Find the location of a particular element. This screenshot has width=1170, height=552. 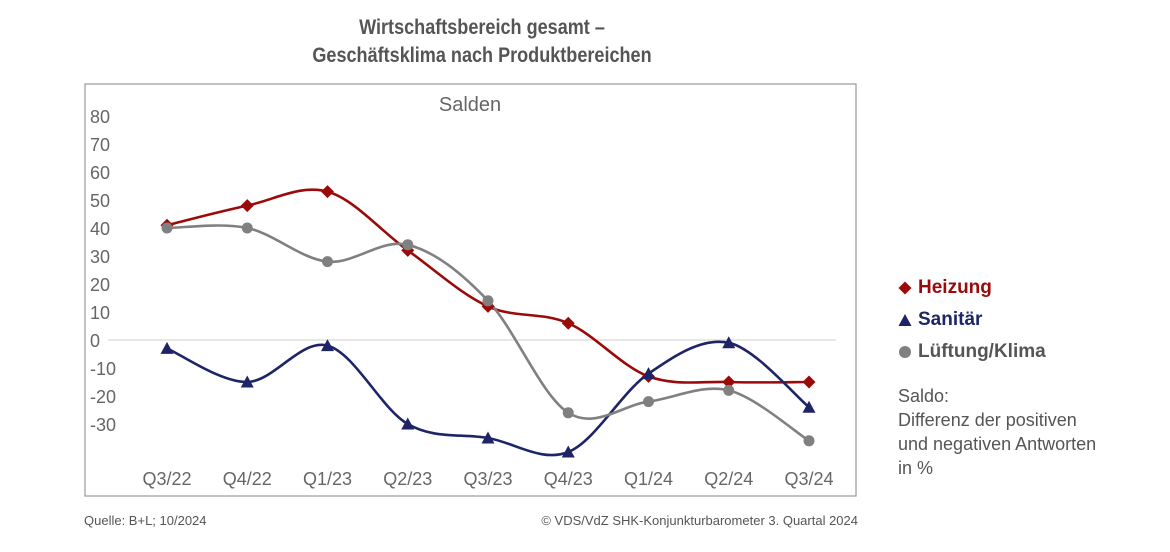

x-tick-label: Q2/24 is located at coordinates (728, 479).